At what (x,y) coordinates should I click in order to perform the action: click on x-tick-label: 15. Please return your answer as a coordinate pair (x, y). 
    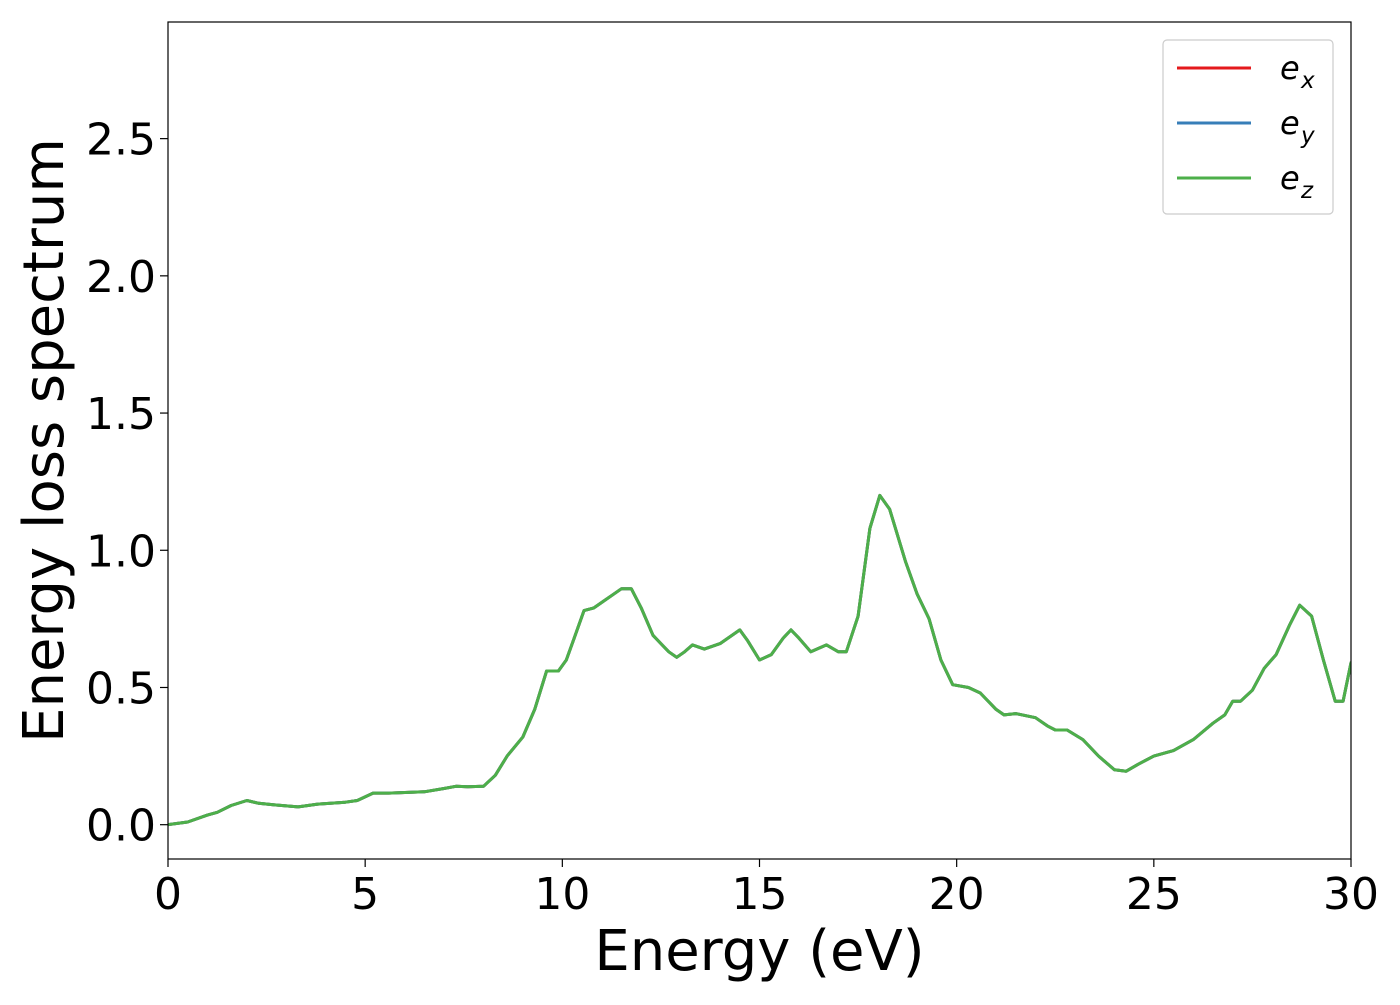
    Looking at the image, I should click on (760, 894).